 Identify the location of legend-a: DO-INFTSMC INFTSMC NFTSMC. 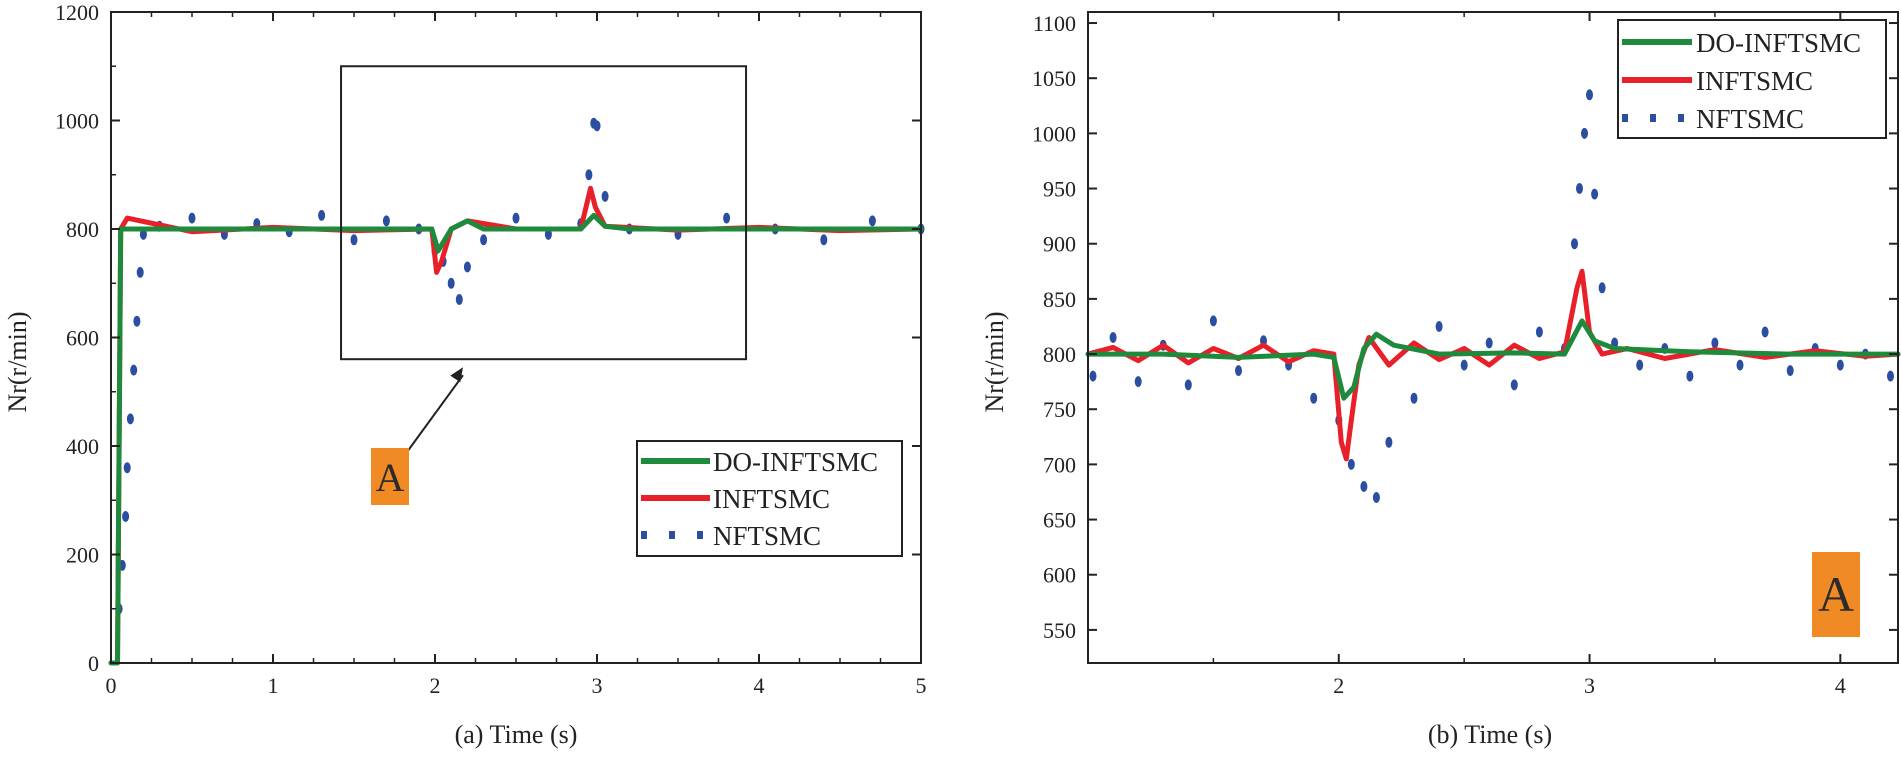
(769, 498).